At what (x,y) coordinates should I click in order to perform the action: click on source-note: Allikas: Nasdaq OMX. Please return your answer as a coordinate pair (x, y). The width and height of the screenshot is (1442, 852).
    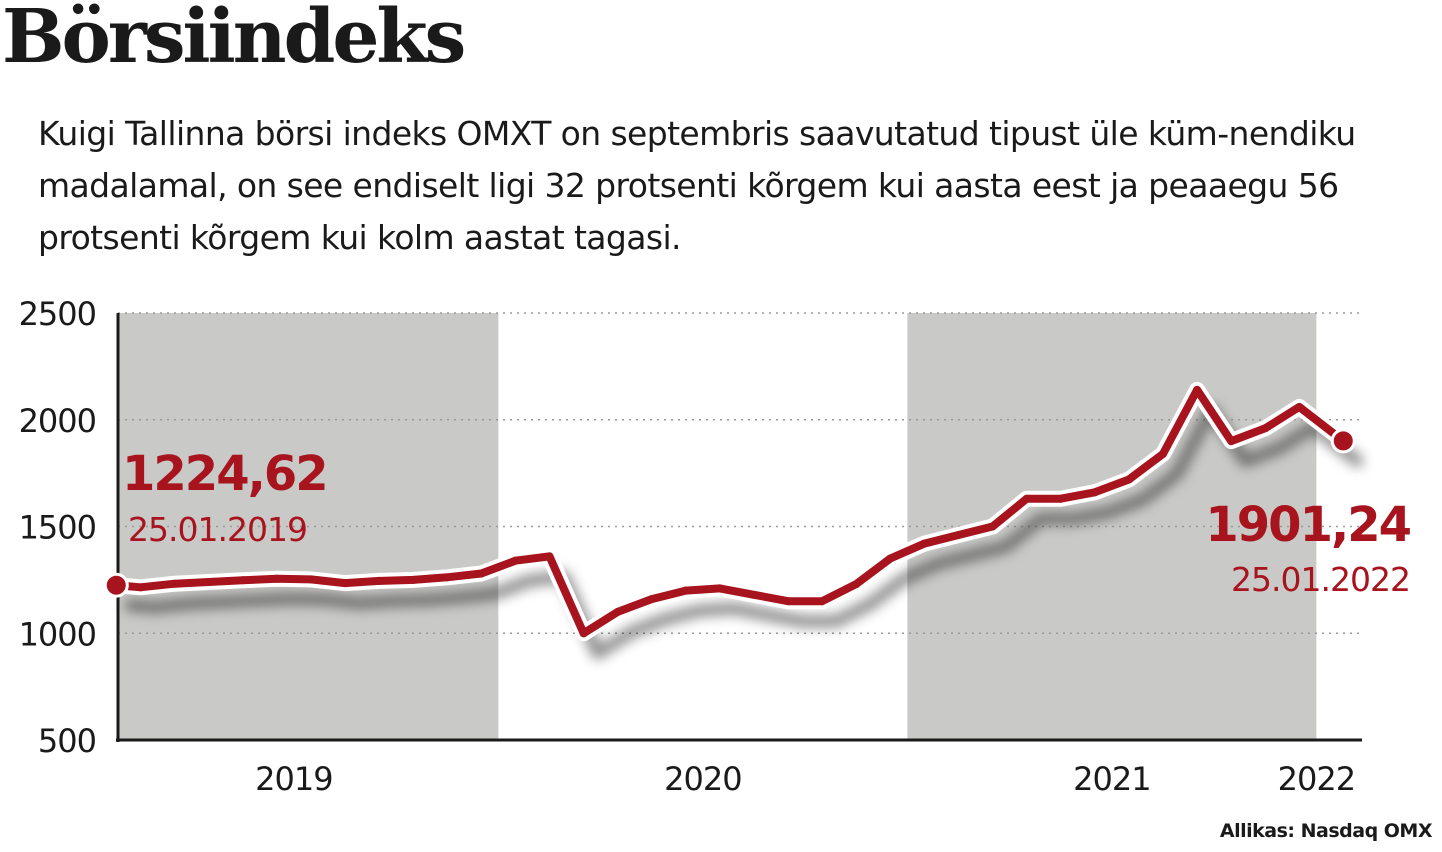
    Looking at the image, I should click on (1326, 831).